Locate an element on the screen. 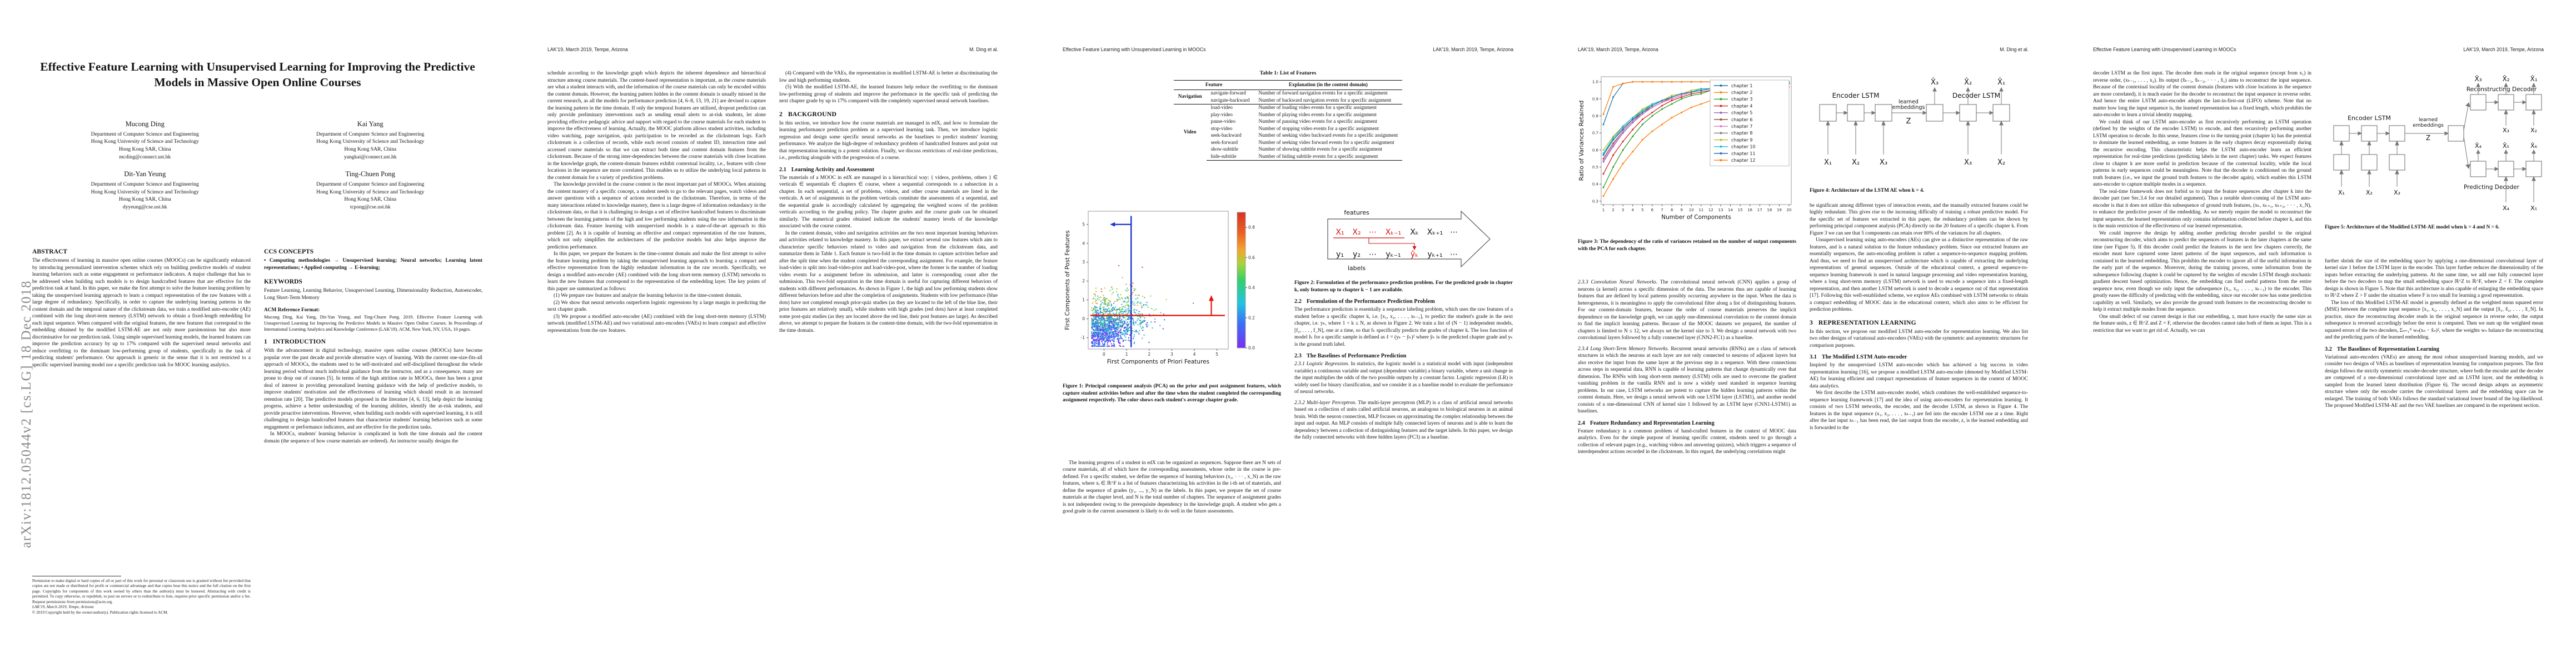 The image size is (2576, 667). input-label: X₃ is located at coordinates (2506, 130).